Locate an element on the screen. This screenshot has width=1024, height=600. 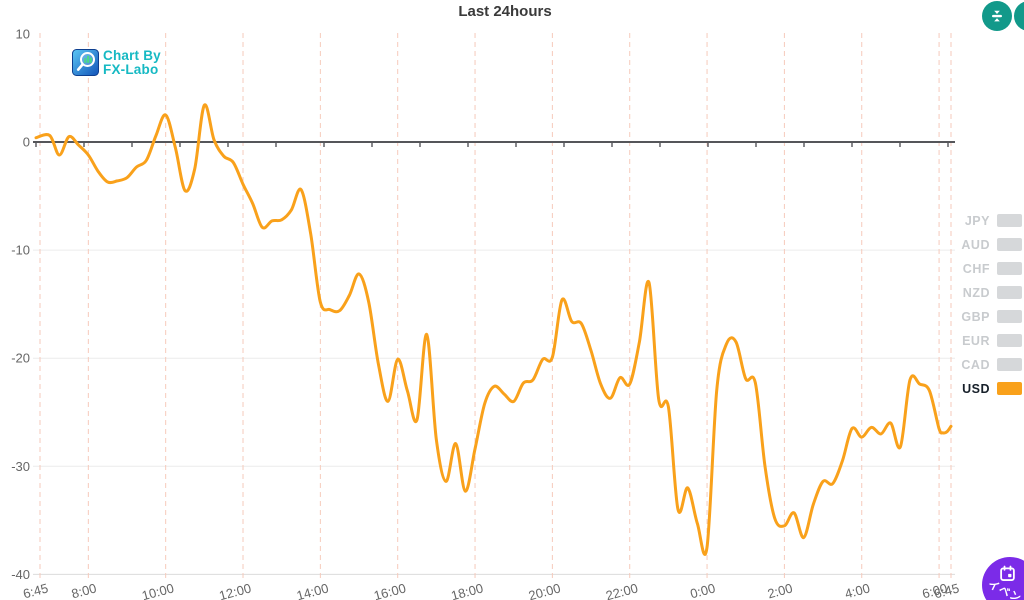
legend-label: GBP is located at coordinates (975, 316).